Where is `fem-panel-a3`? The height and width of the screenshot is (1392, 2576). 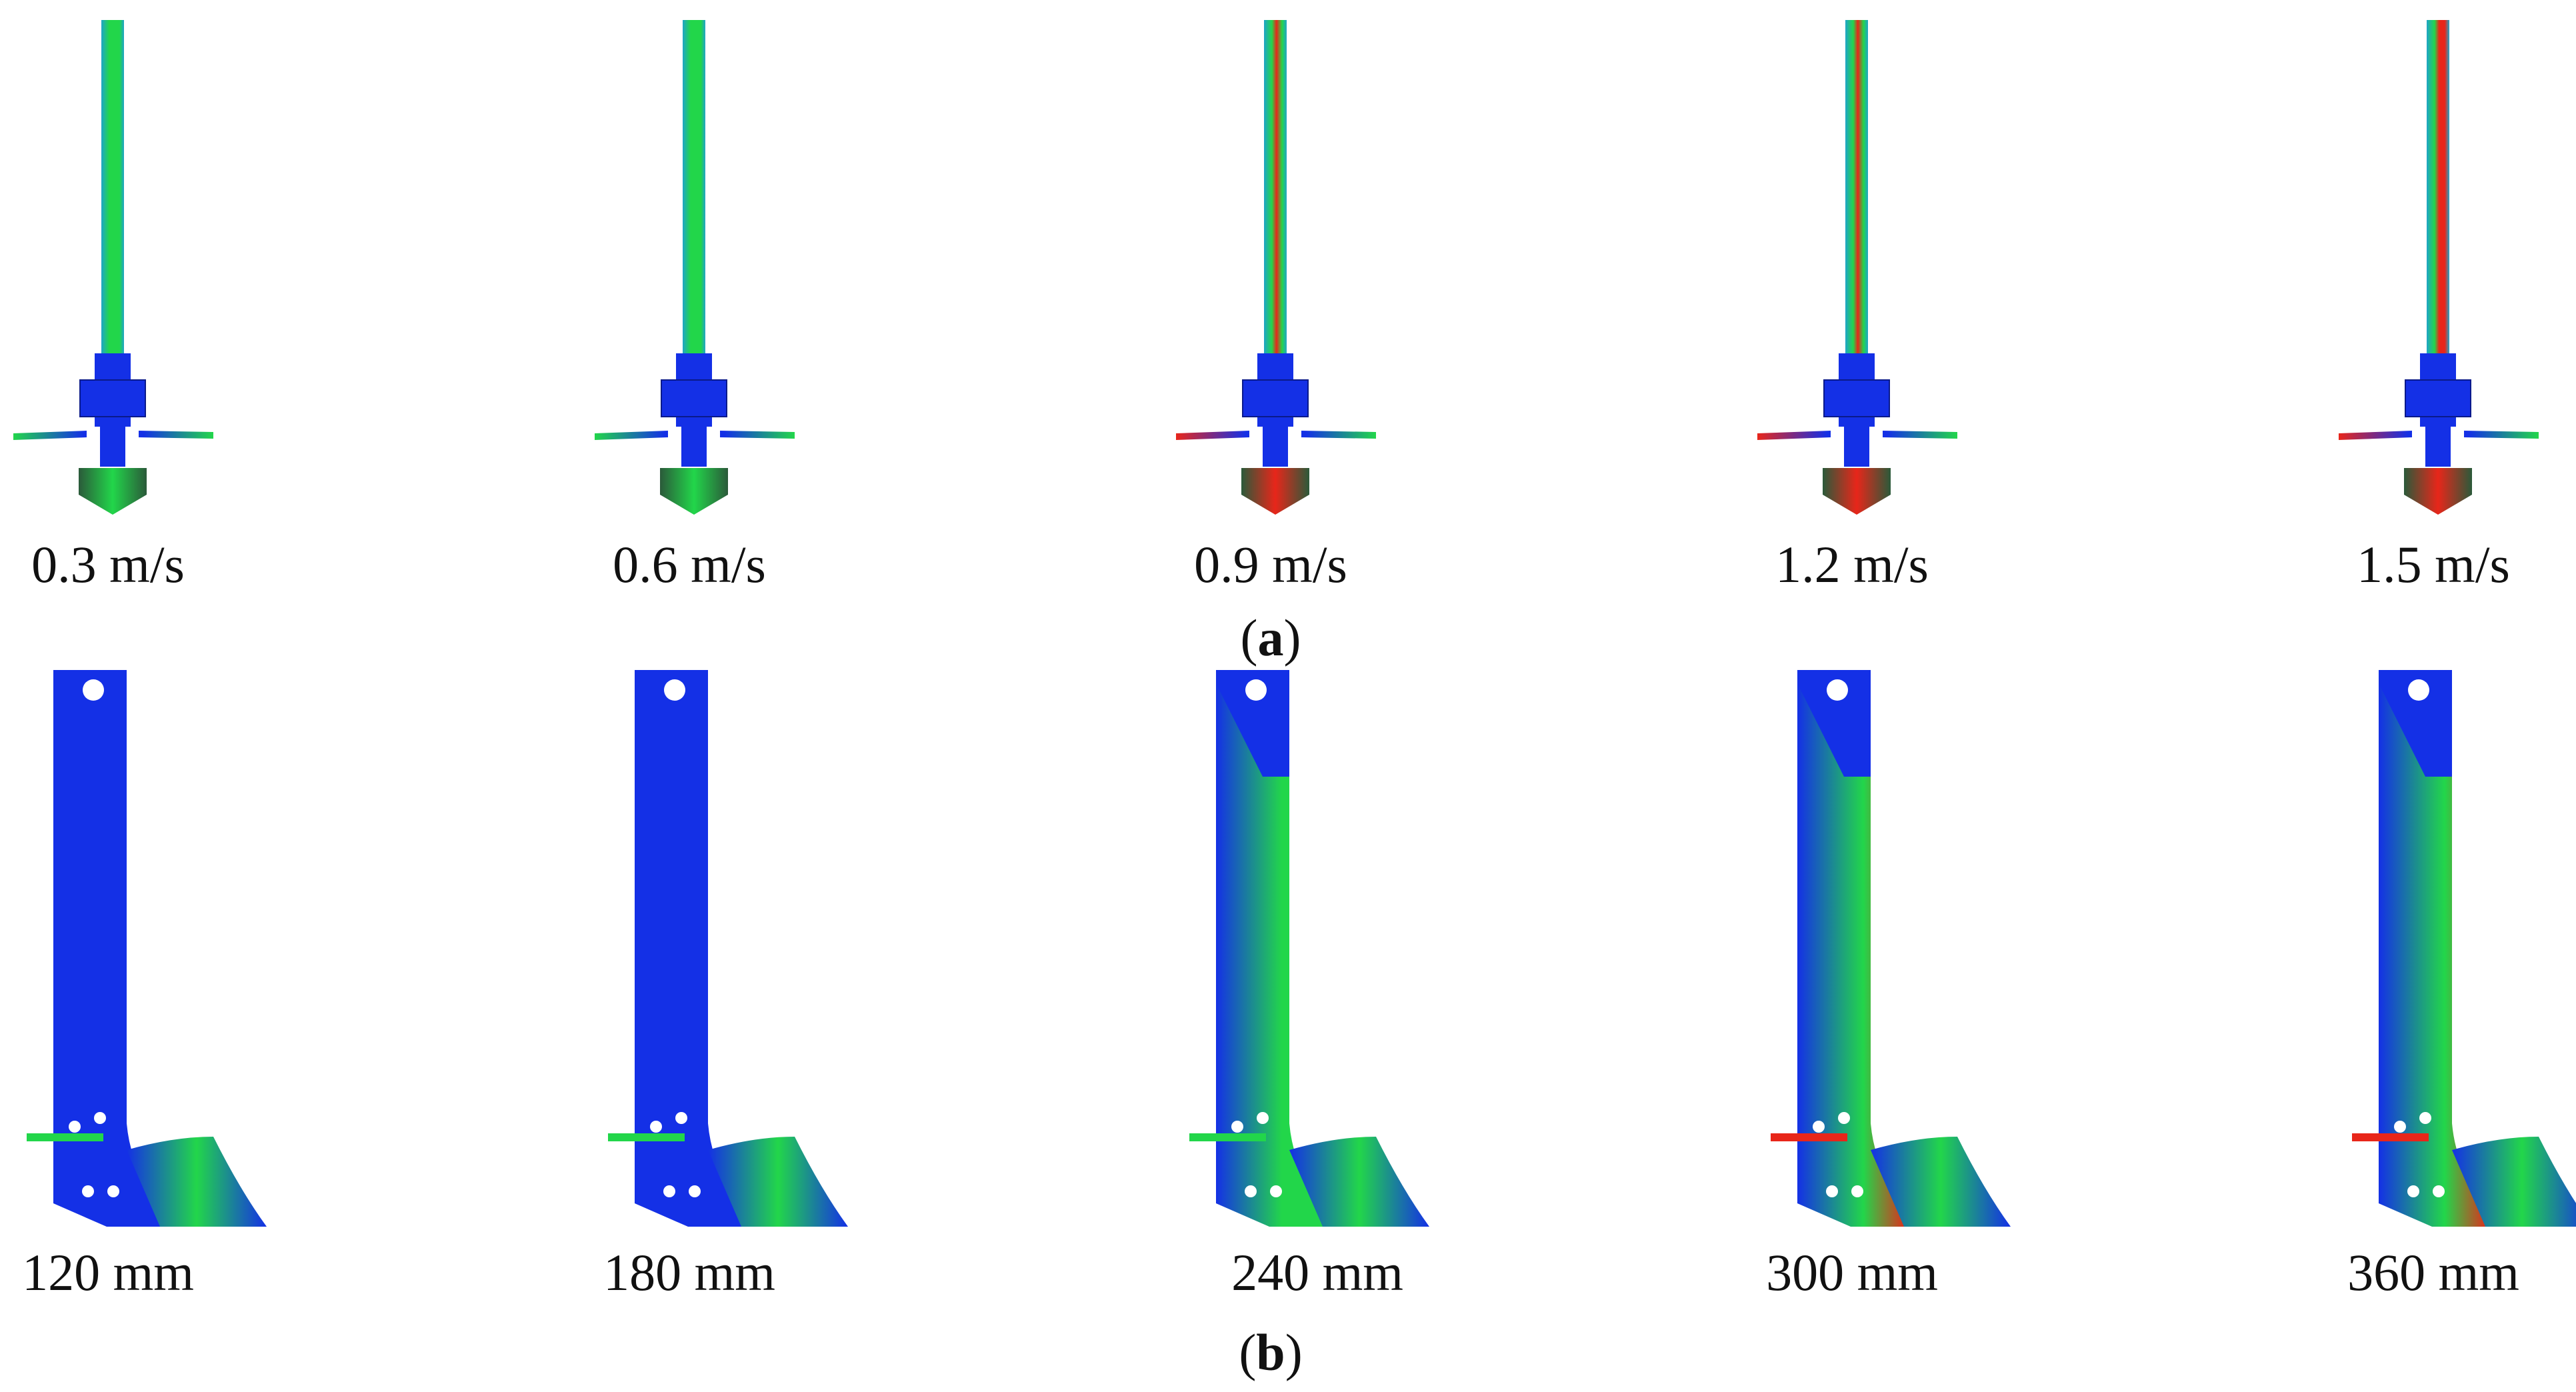
fem-panel-a3 is located at coordinates (1276, 267).